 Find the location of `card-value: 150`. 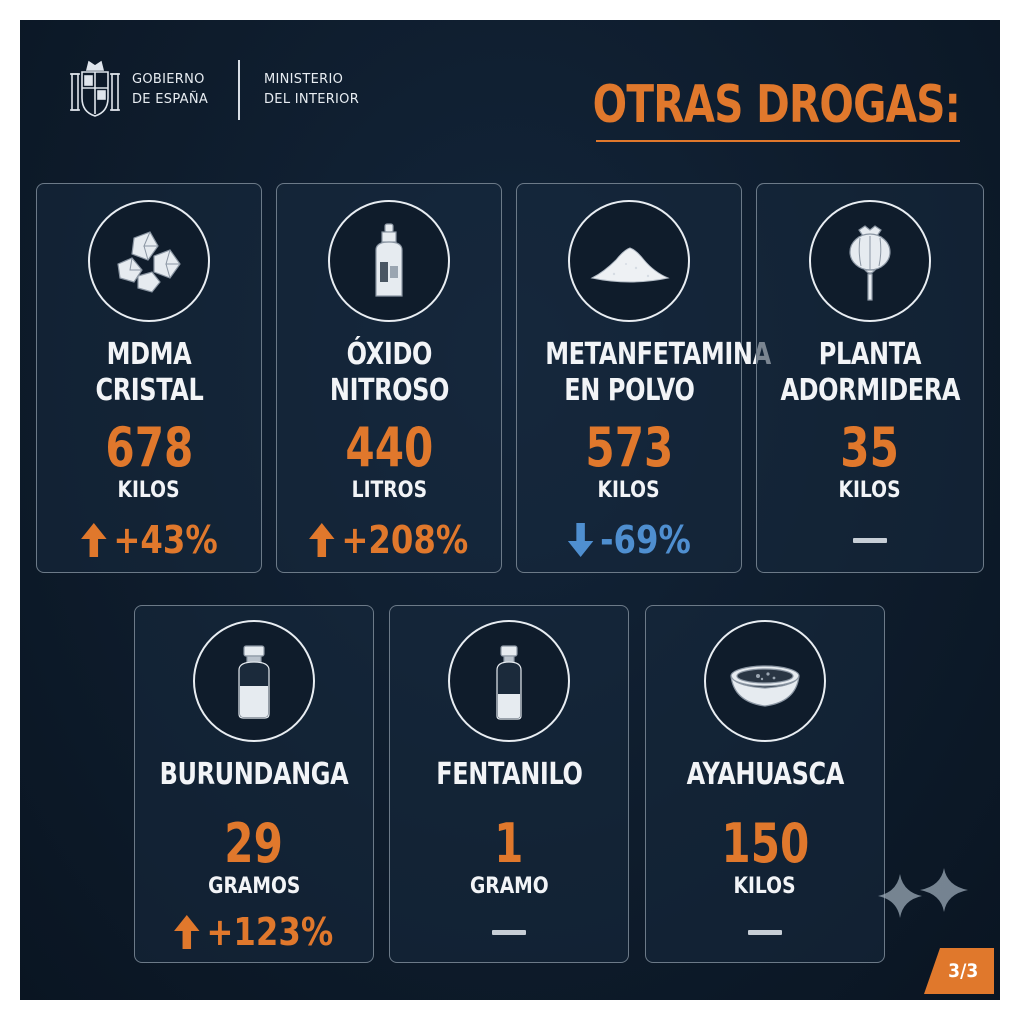

card-value: 150 is located at coordinates (765, 843).